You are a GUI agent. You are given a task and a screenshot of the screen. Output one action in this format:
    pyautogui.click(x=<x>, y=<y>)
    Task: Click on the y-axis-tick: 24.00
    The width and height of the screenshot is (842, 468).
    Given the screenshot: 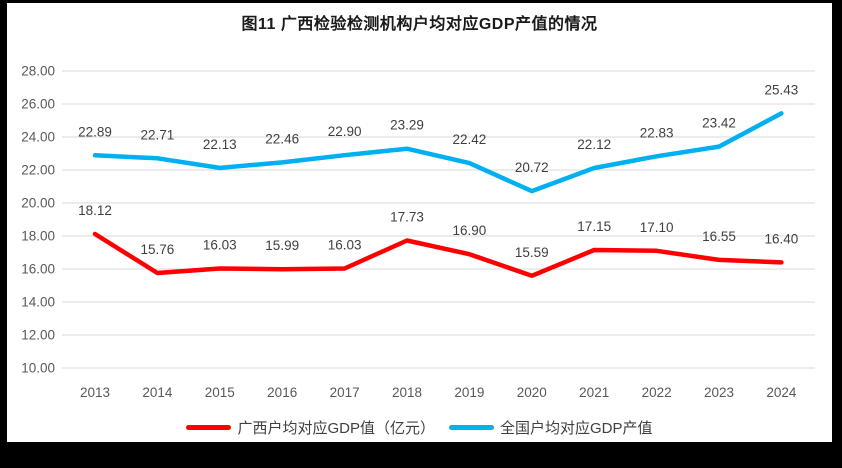 What is the action you would take?
    pyautogui.click(x=38, y=137)
    